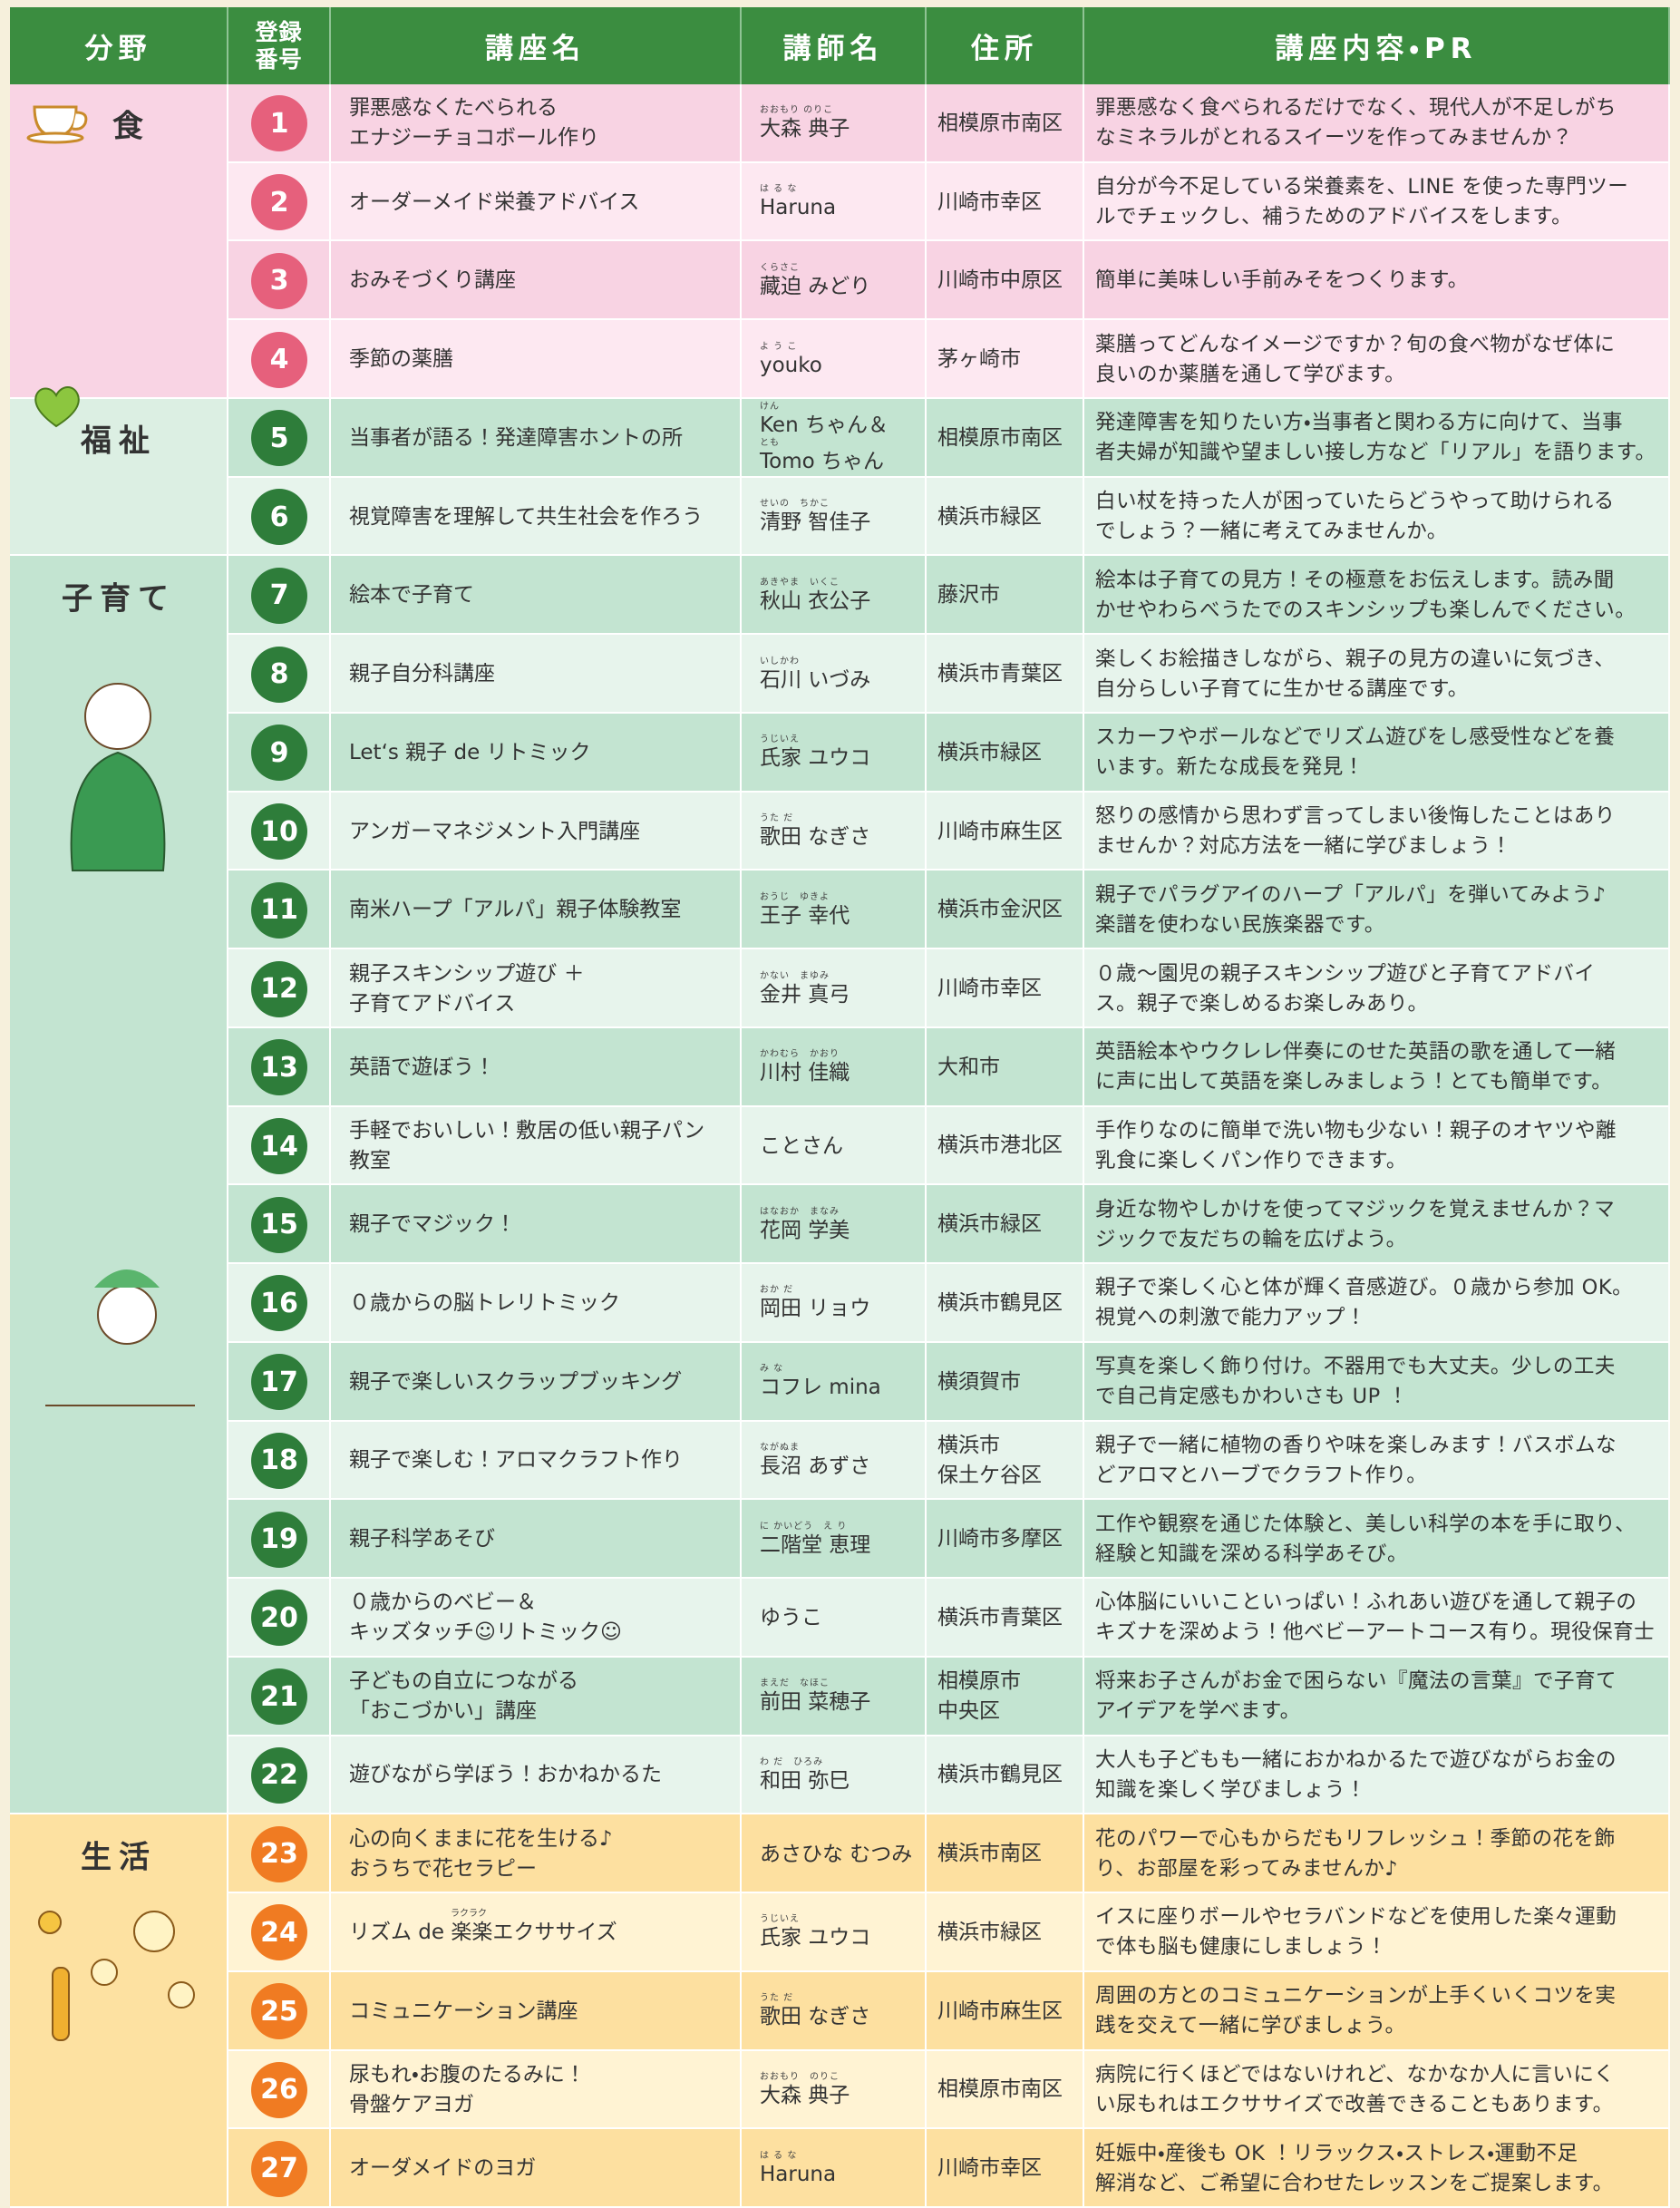 This screenshot has width=1680, height=2208. Describe the element at coordinates (799, 2174) in the screenshot. I see `lecturer-name: Haruna` at that location.